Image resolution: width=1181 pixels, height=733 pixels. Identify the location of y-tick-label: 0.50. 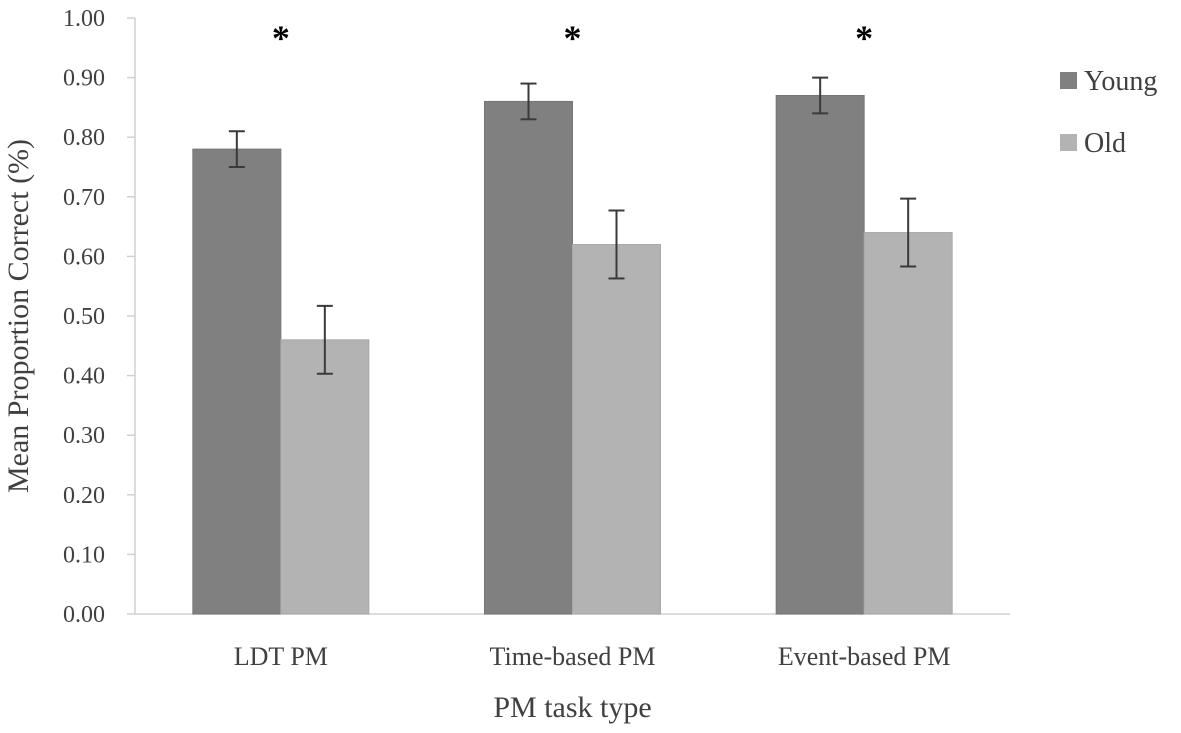
(84, 317).